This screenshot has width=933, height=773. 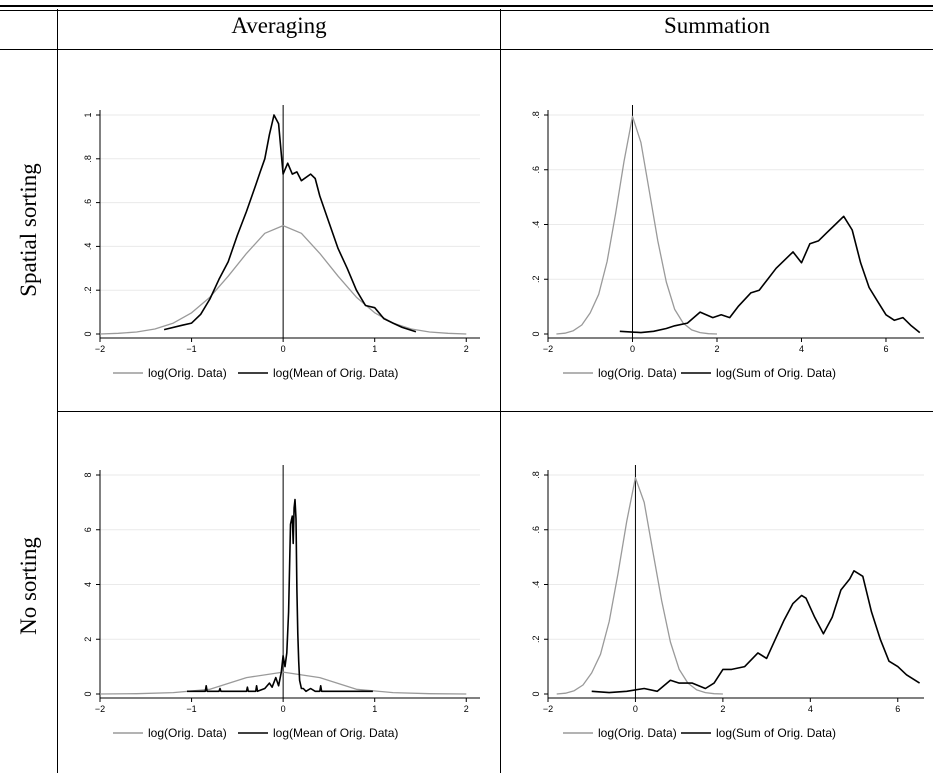 I want to click on row-header-no-sorting: No sorting, so click(x=28, y=586).